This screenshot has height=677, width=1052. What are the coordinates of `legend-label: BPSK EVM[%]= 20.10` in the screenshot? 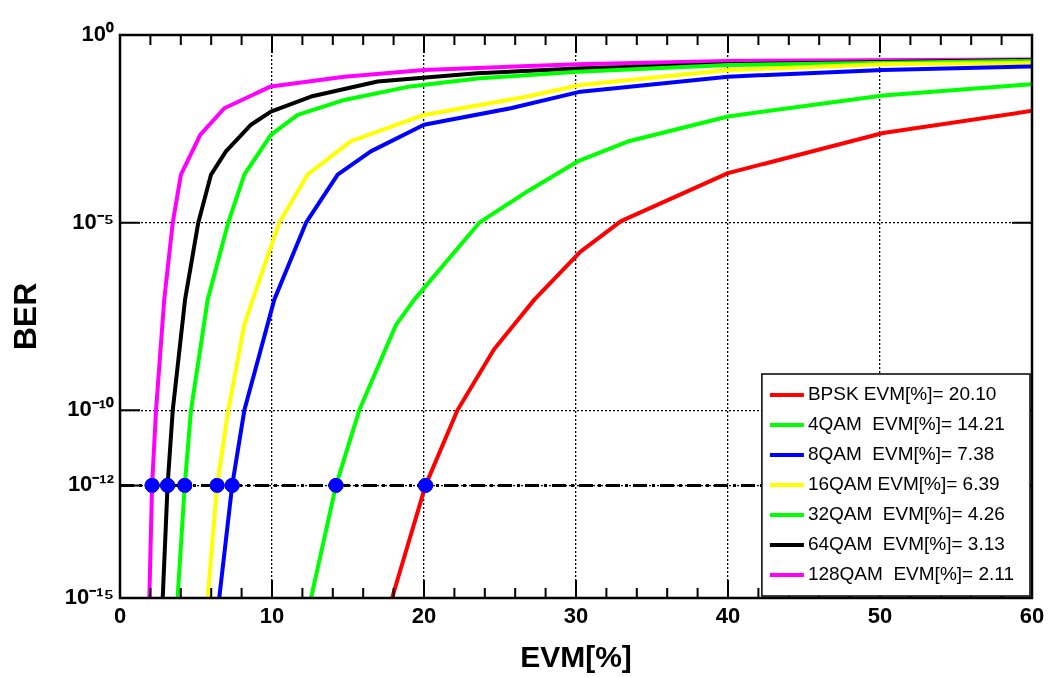 It's located at (902, 394).